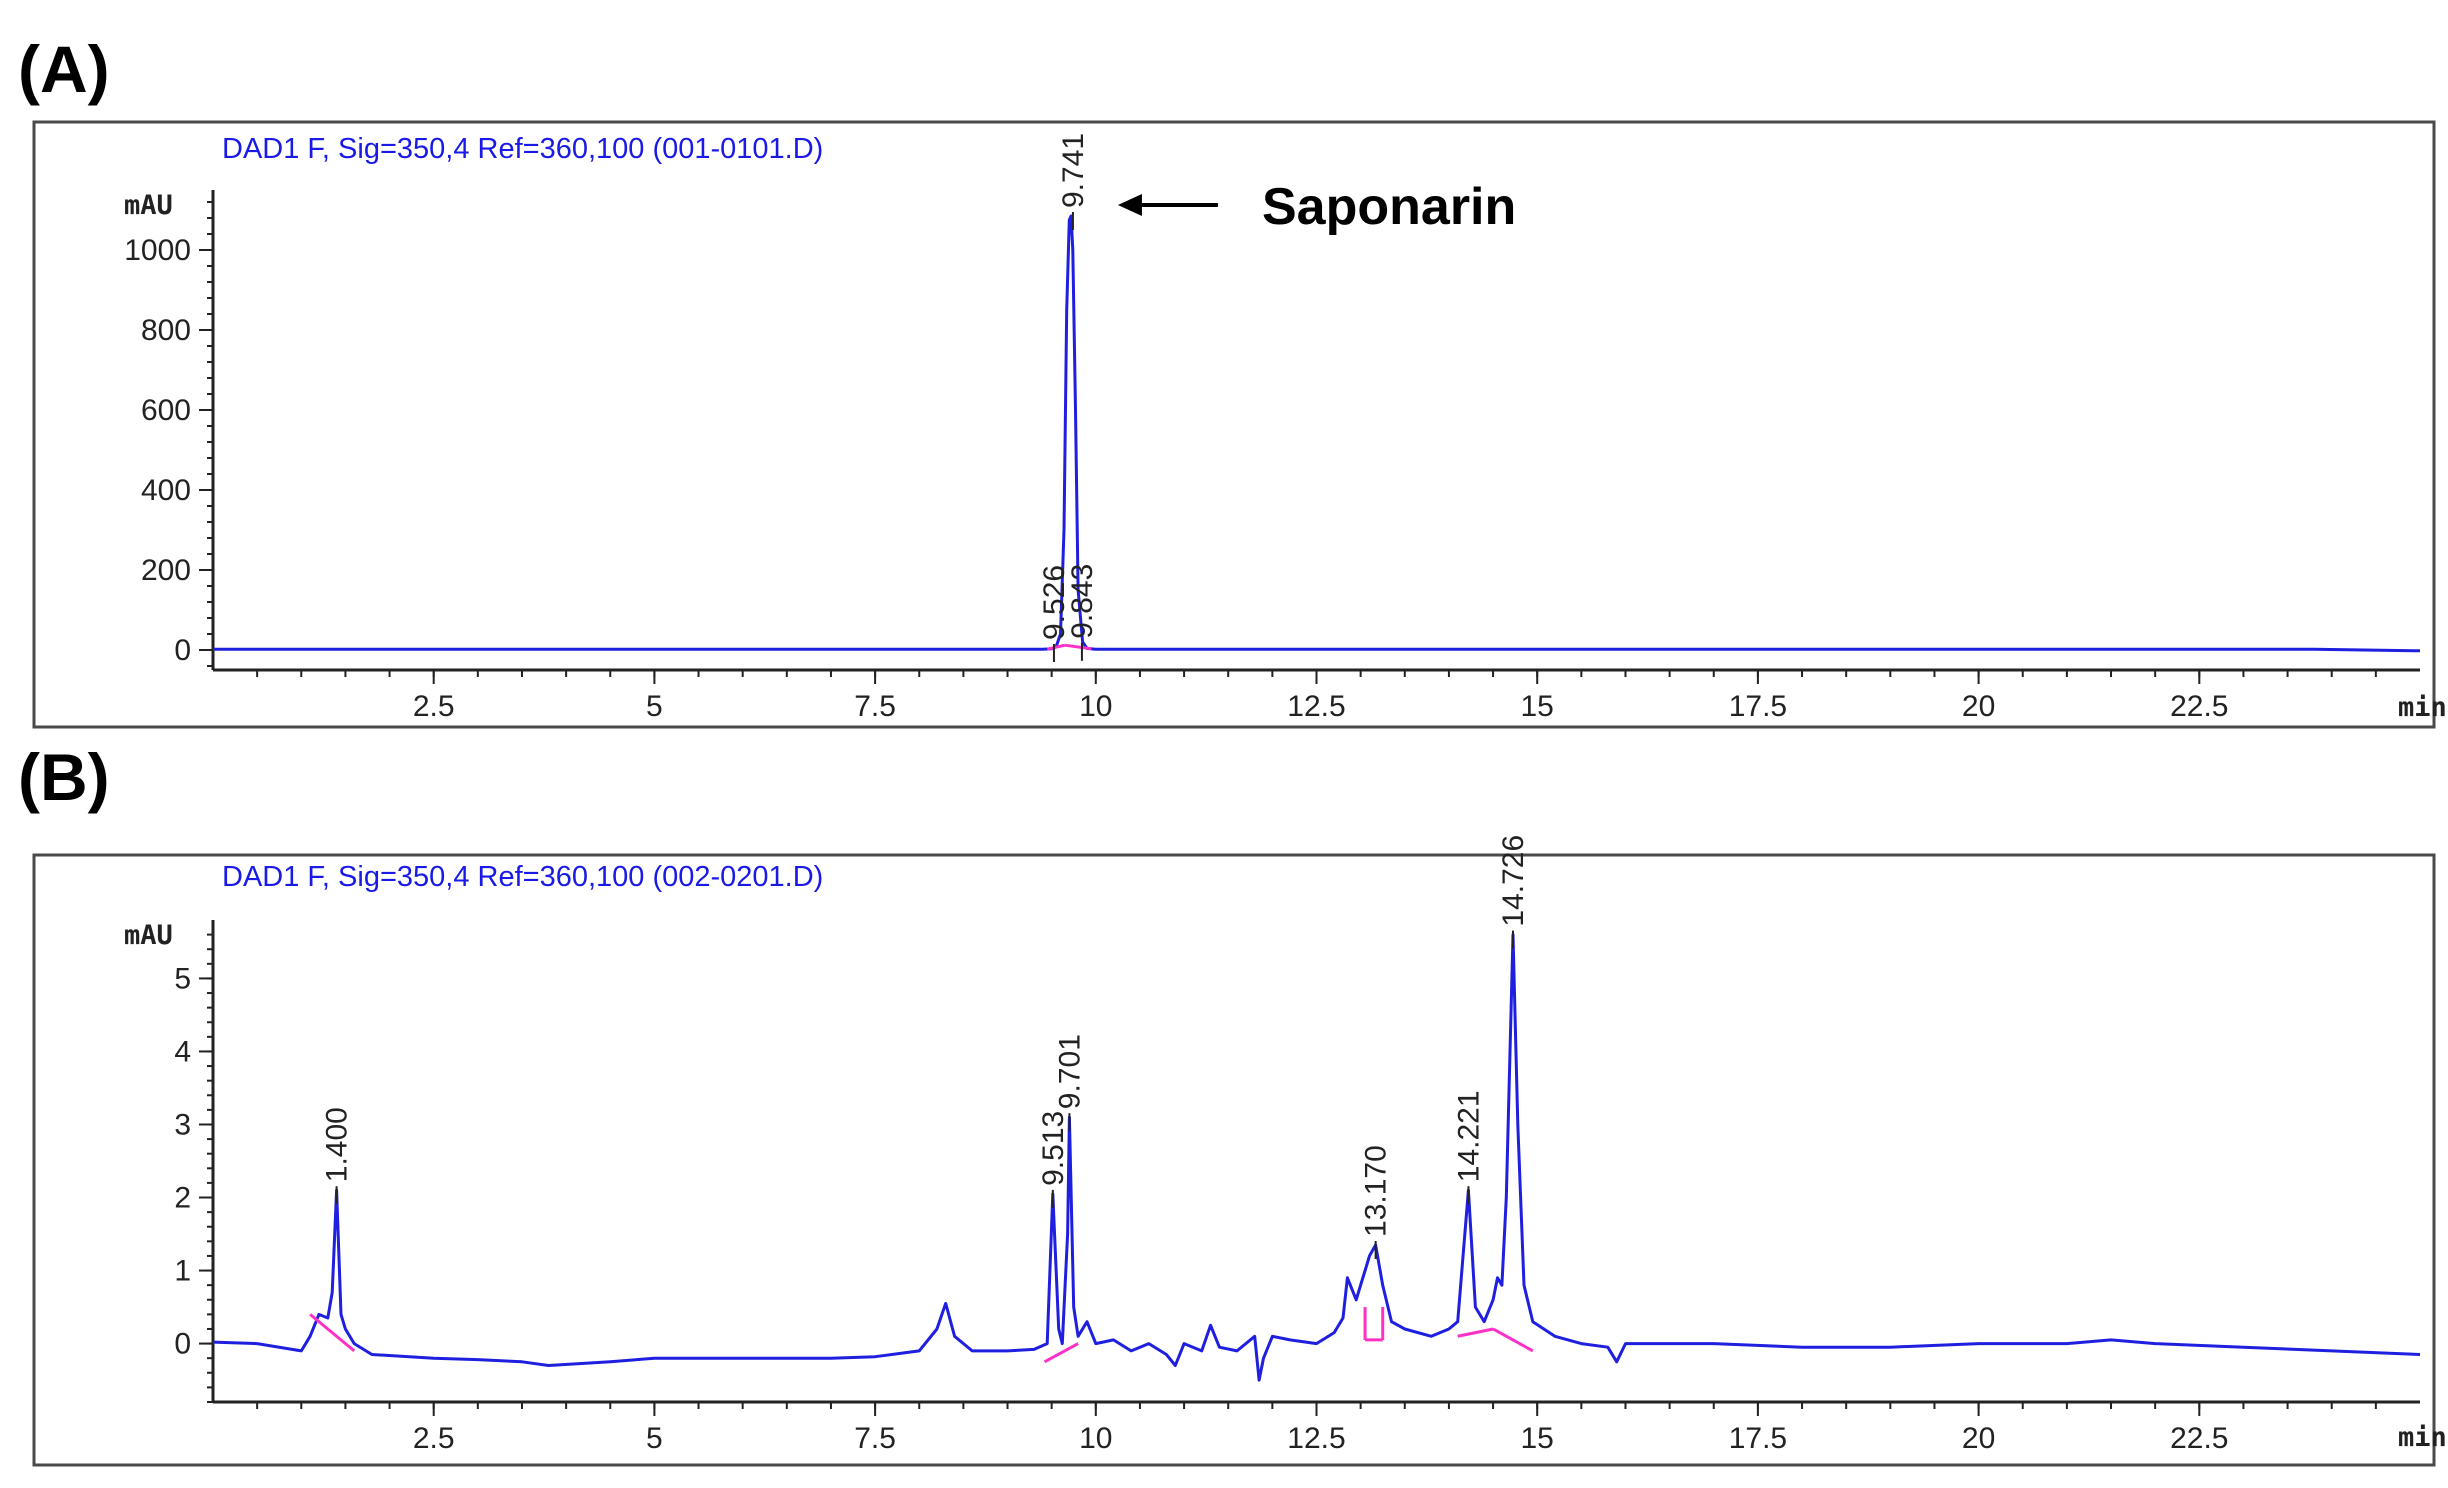 This screenshot has width=2448, height=1488. Describe the element at coordinates (1053, 1148) in the screenshot. I see `panel-b-peak-label: 9.513` at that location.